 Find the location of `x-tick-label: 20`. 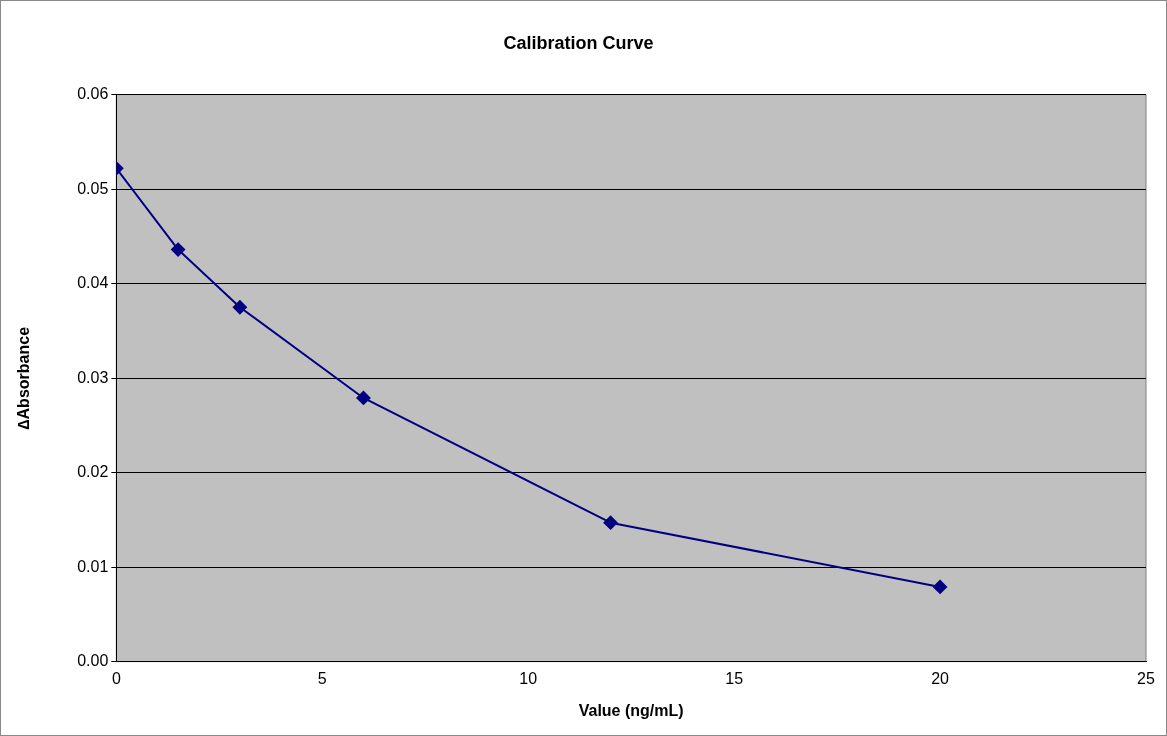

x-tick-label: 20 is located at coordinates (940, 678).